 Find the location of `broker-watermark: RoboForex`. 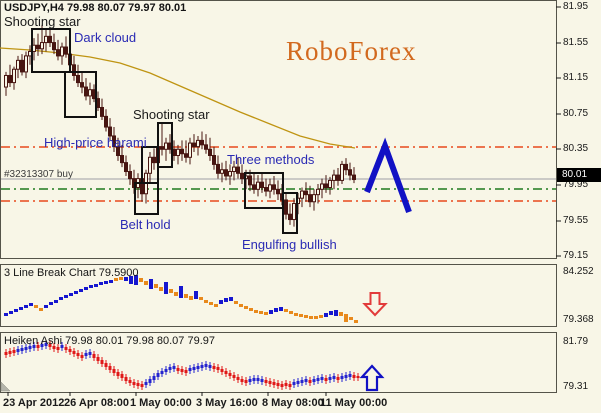

broker-watermark: RoboForex is located at coordinates (351, 51).